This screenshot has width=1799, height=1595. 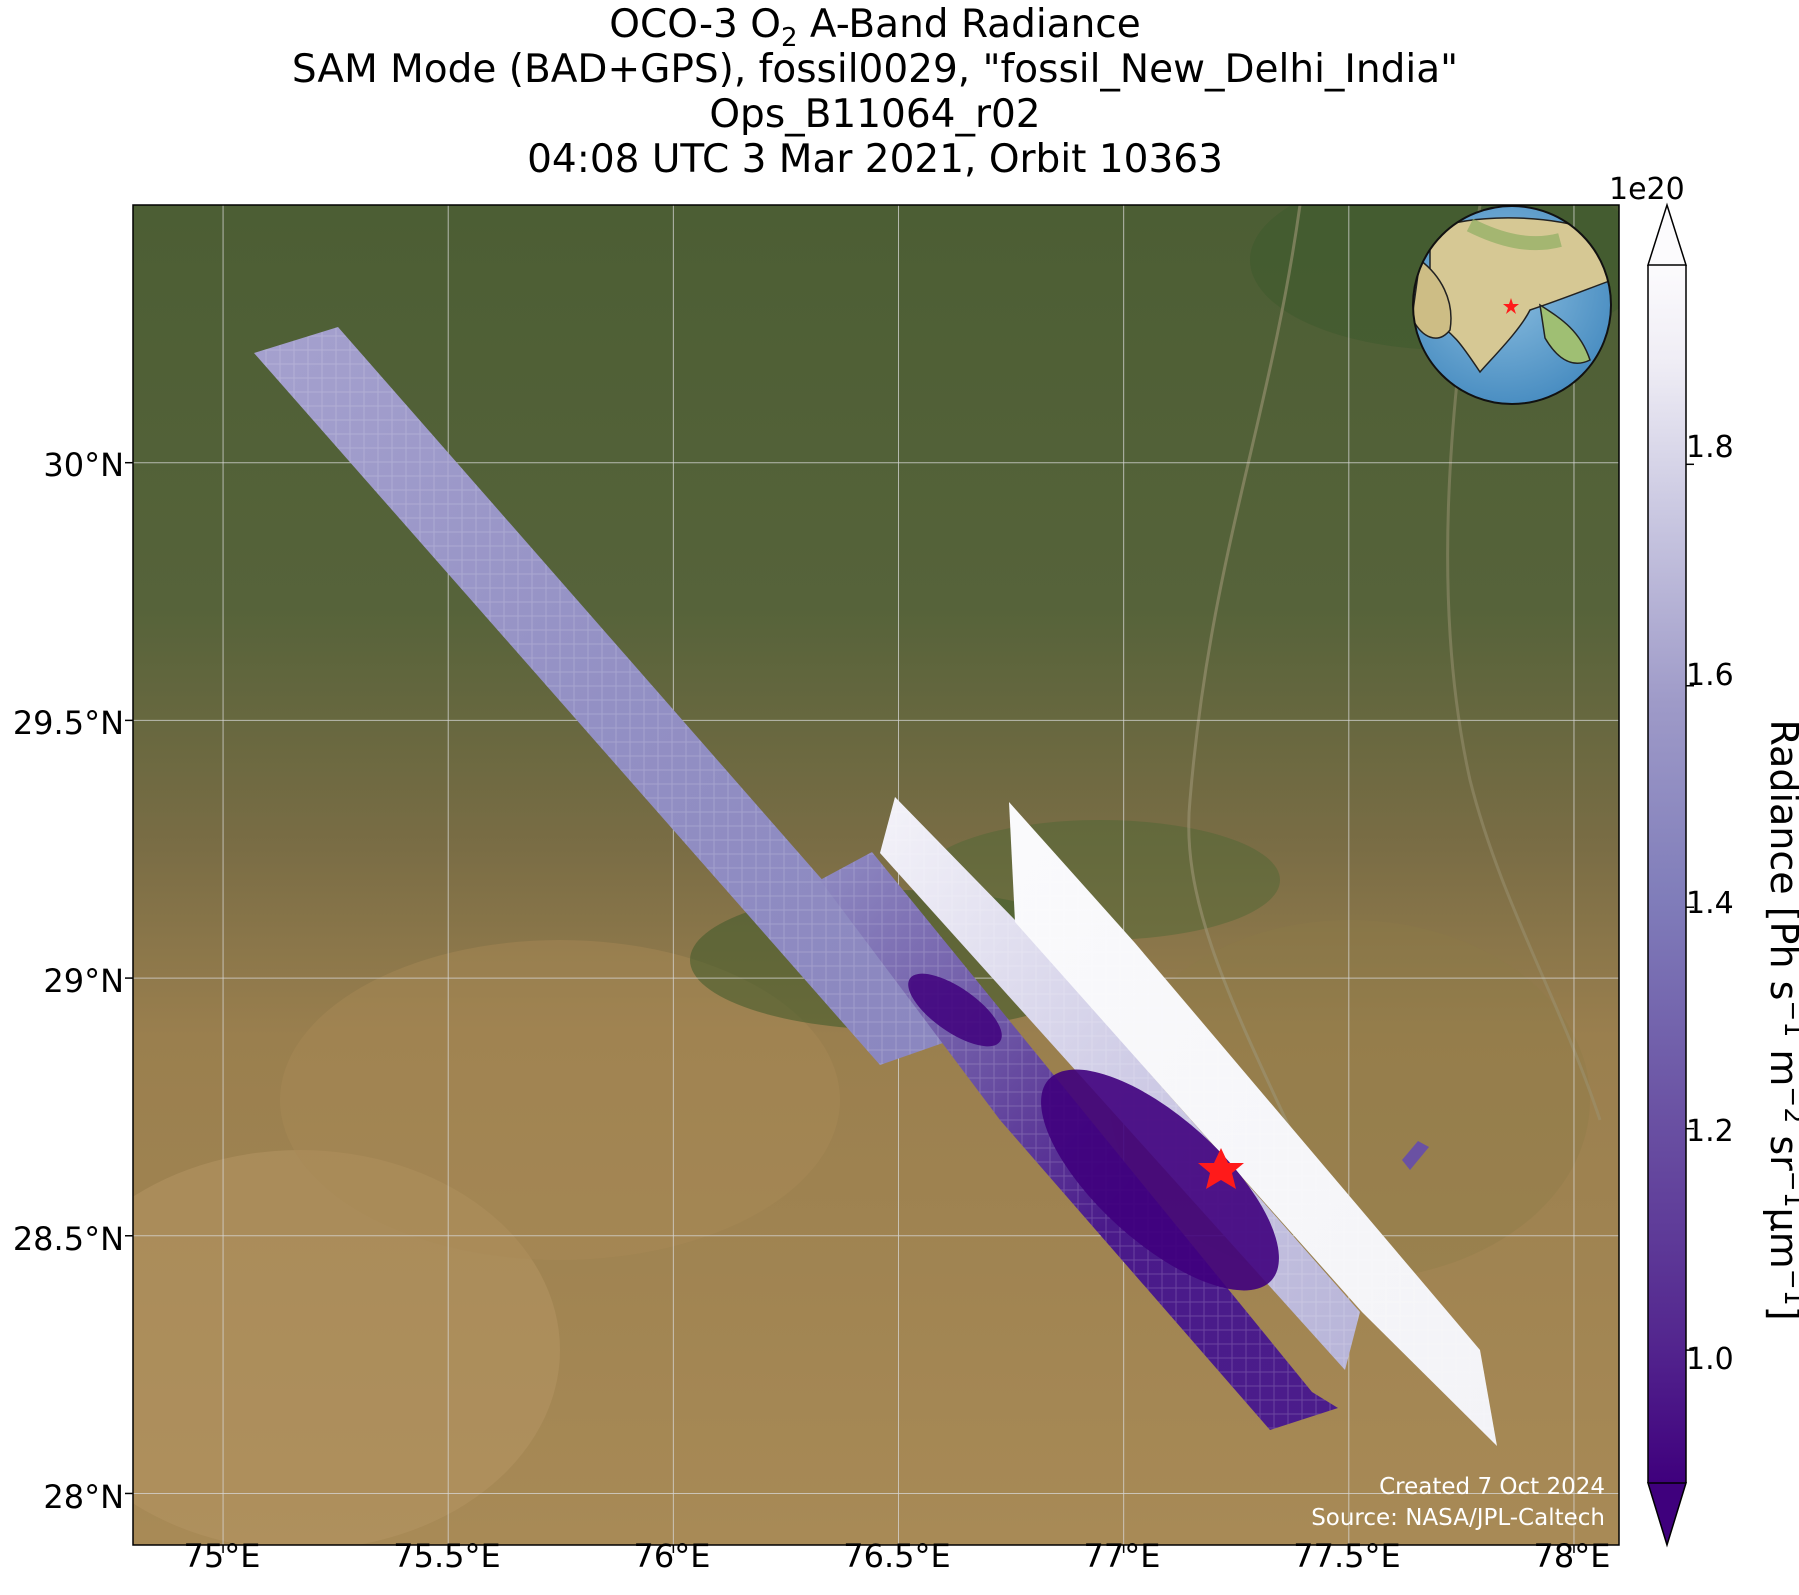 What do you see at coordinates (1160, 1180) in the screenshot?
I see `min-radiance-region` at bounding box center [1160, 1180].